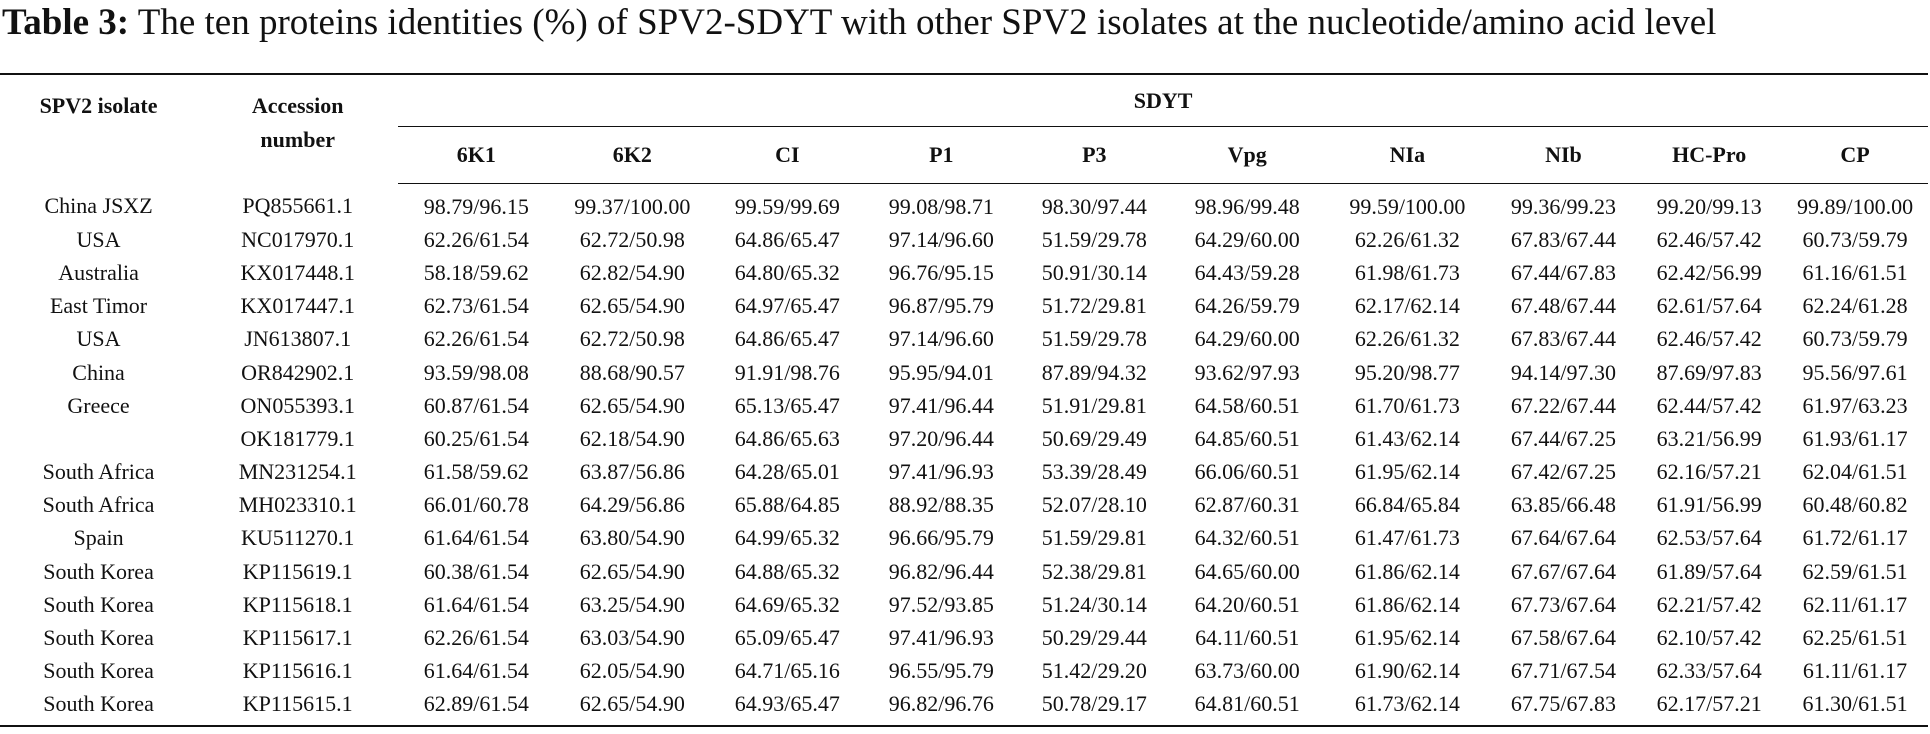  Describe the element at coordinates (297, 638) in the screenshot. I see `accession-cell: KP115617.1` at that location.